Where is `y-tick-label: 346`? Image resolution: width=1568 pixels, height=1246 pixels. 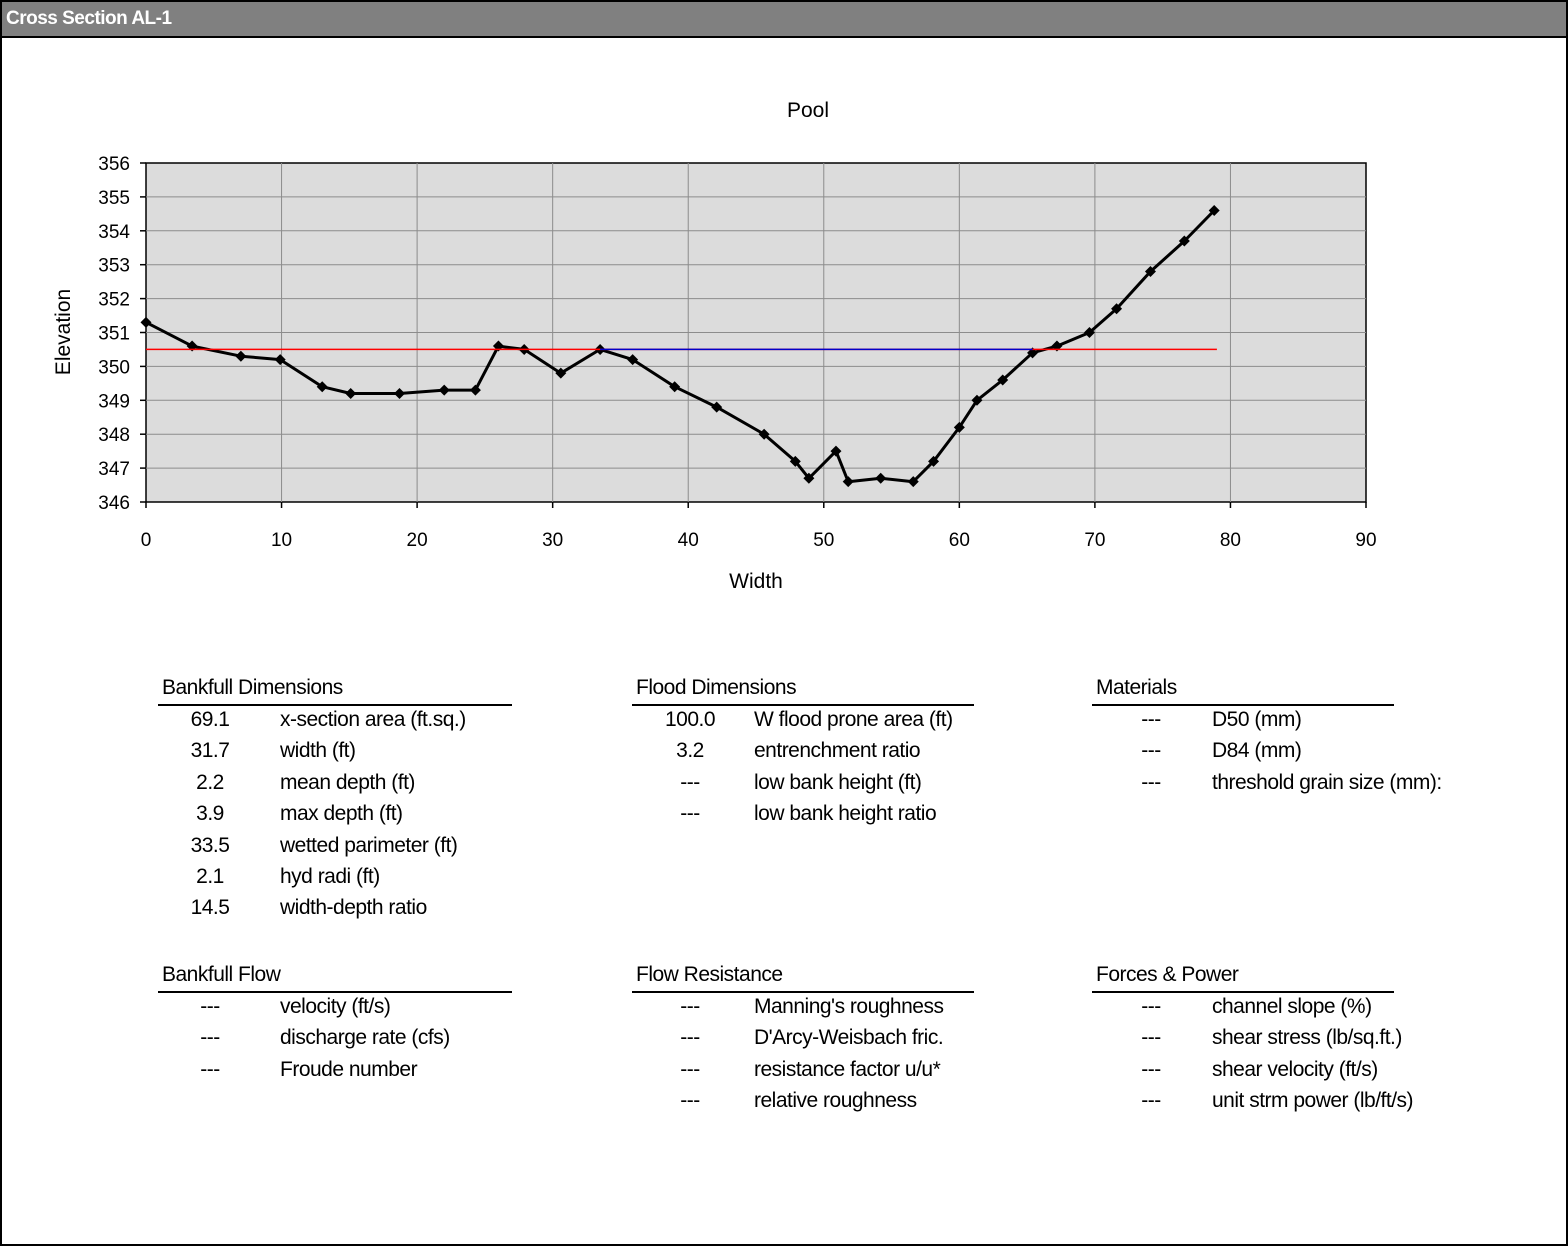 y-tick-label: 346 is located at coordinates (114, 503).